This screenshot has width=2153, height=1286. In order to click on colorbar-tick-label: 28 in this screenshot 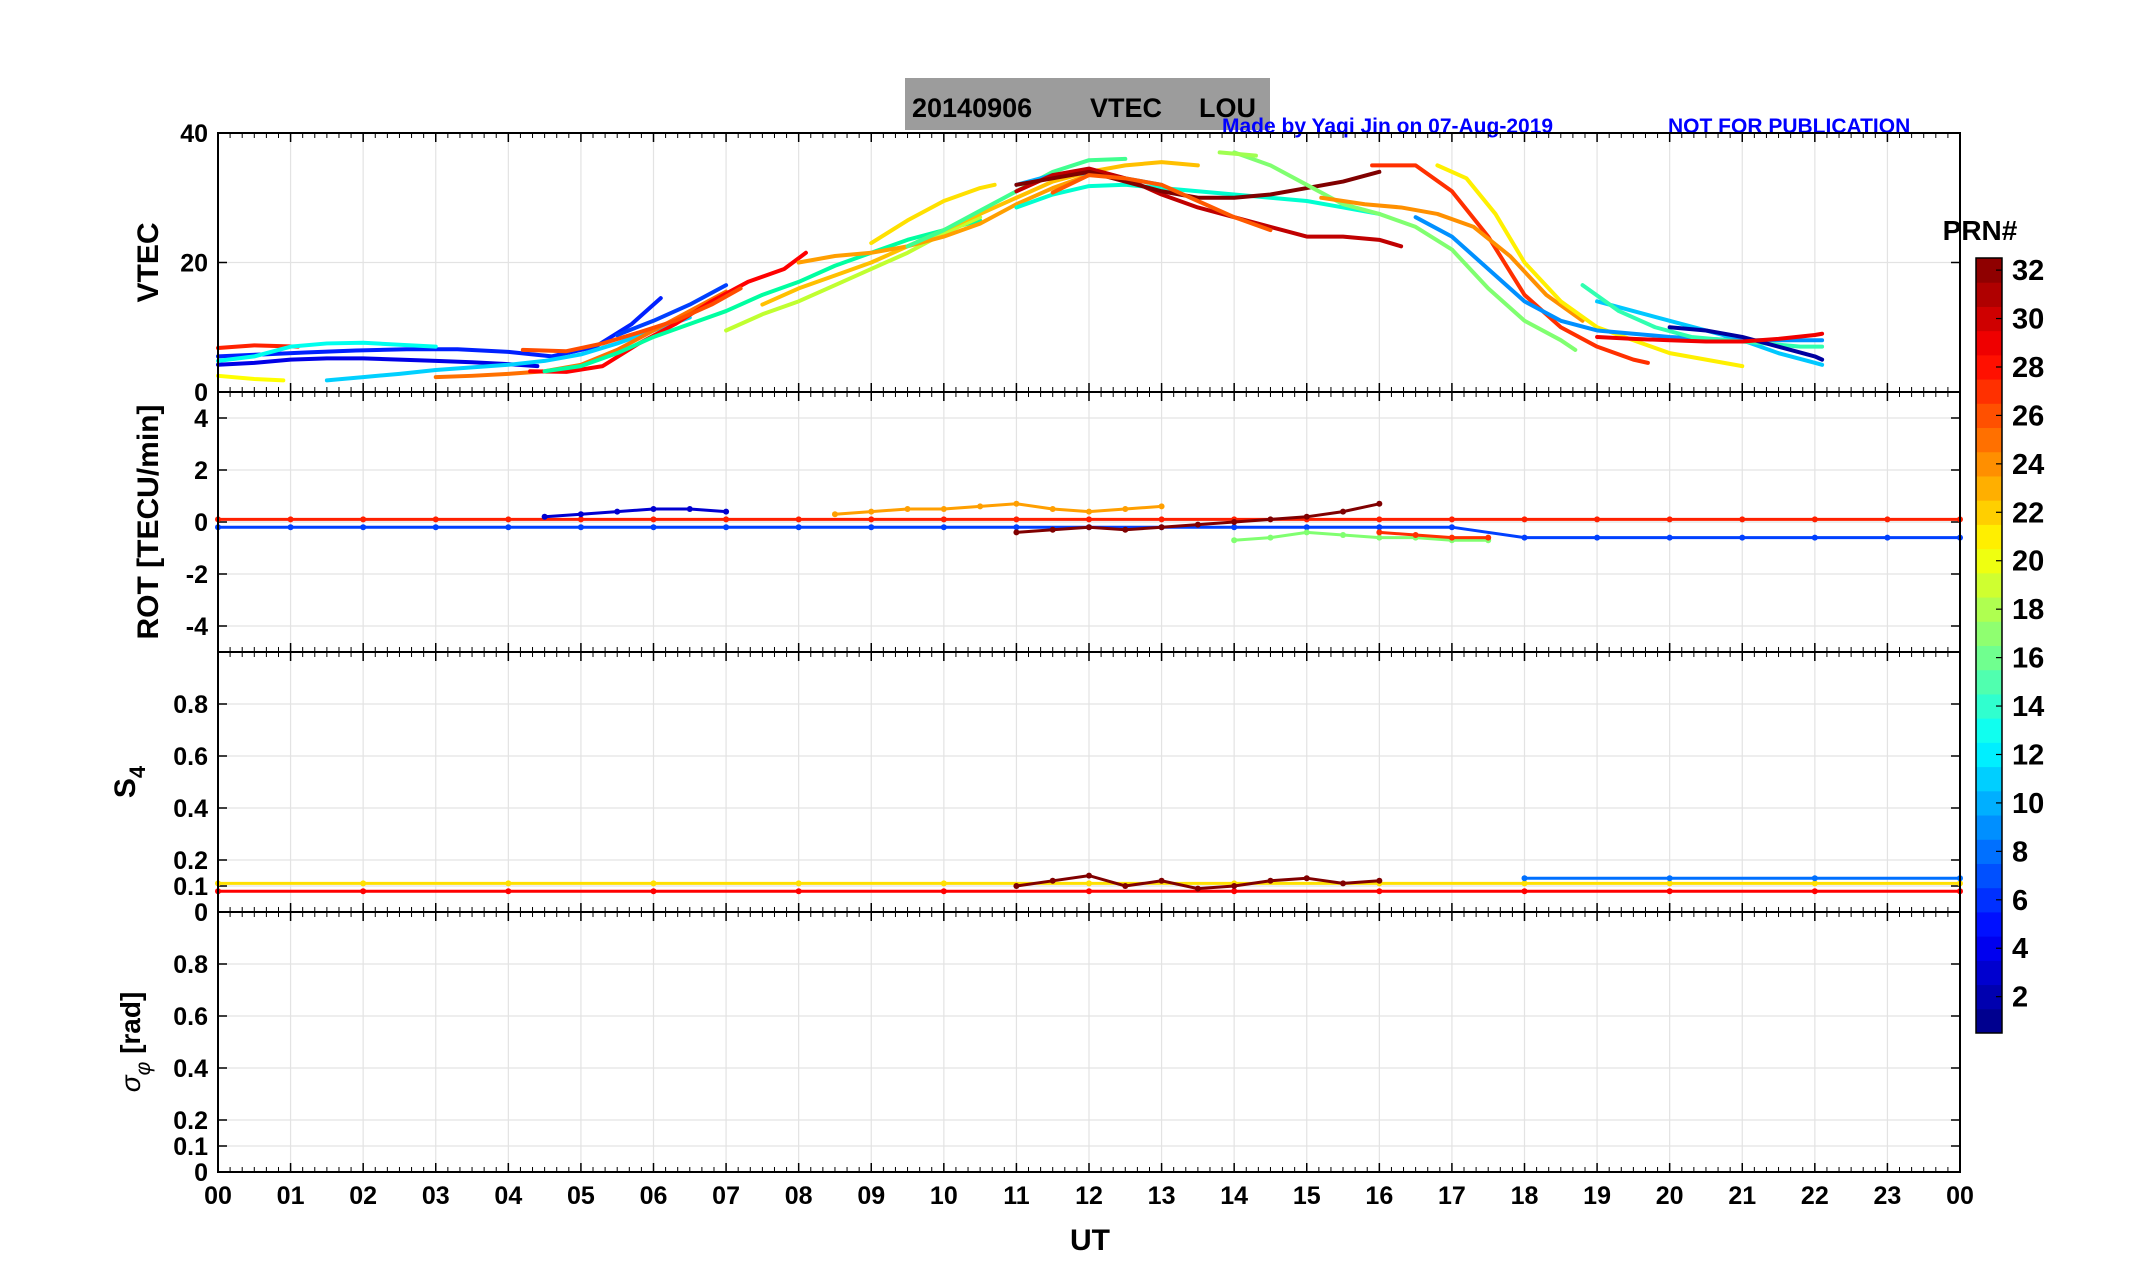, I will do `click(2028, 368)`.